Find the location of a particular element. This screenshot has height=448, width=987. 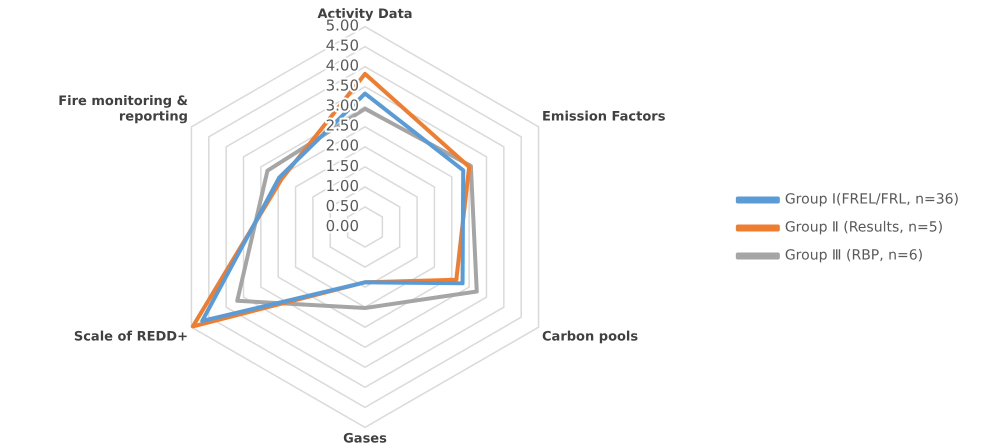

legend-label: Group Ⅲ (RBP, n=6) is located at coordinates (854, 256).